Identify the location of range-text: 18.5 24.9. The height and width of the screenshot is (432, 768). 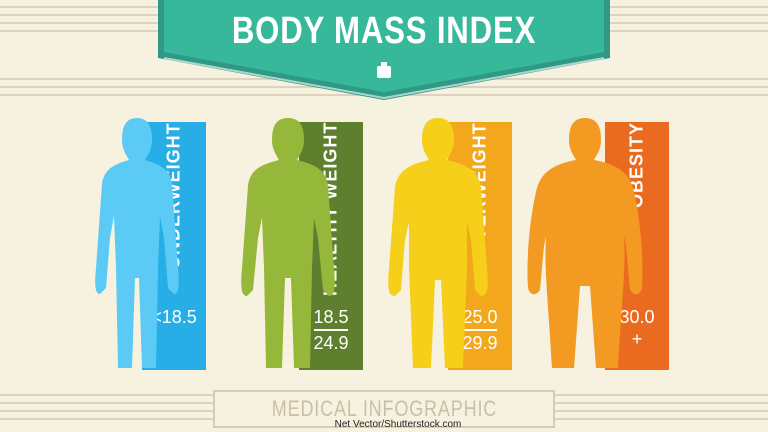
(331, 330).